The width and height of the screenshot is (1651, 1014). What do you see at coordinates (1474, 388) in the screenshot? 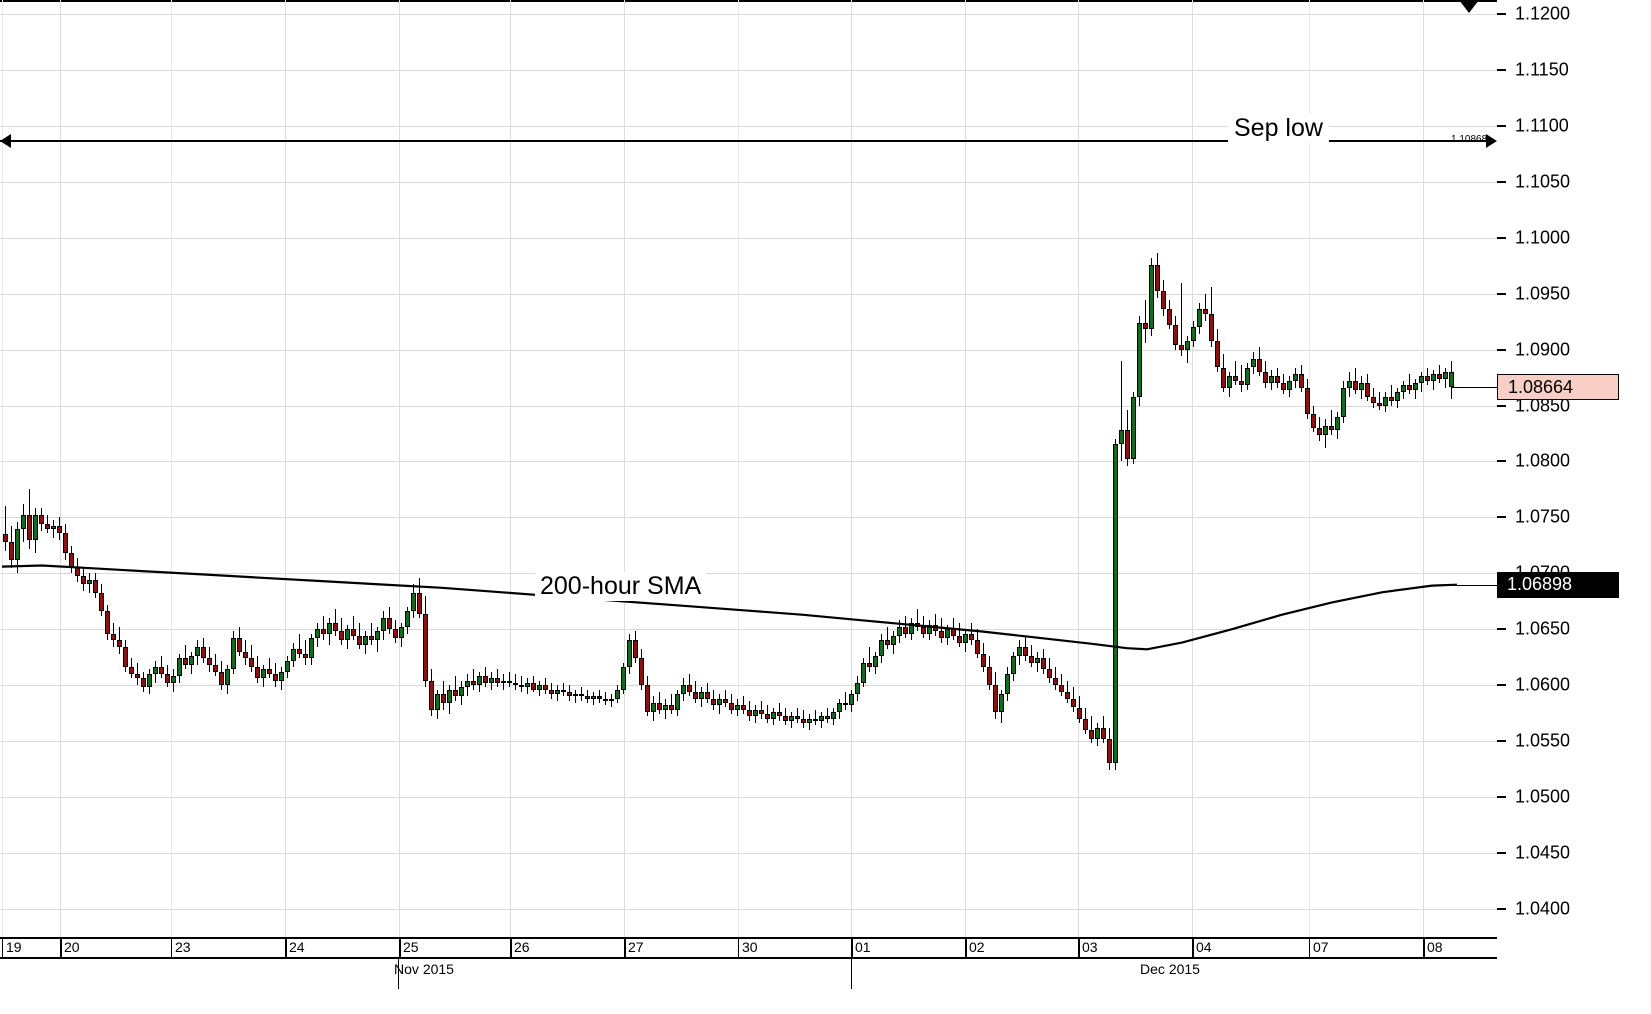
I see `last-price-connector` at bounding box center [1474, 388].